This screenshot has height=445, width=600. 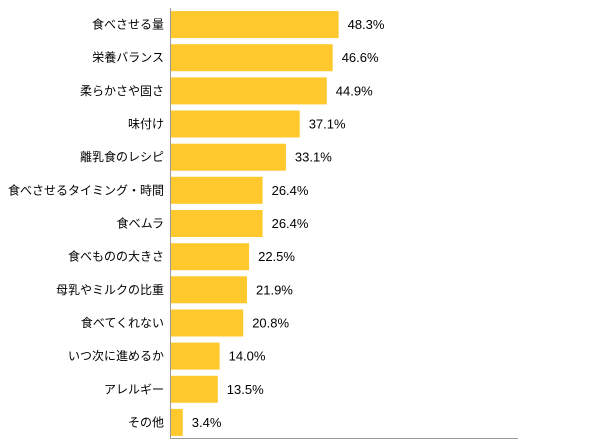 What do you see at coordinates (313, 157) in the screenshot?
I see `value-label: 33.1%` at bounding box center [313, 157].